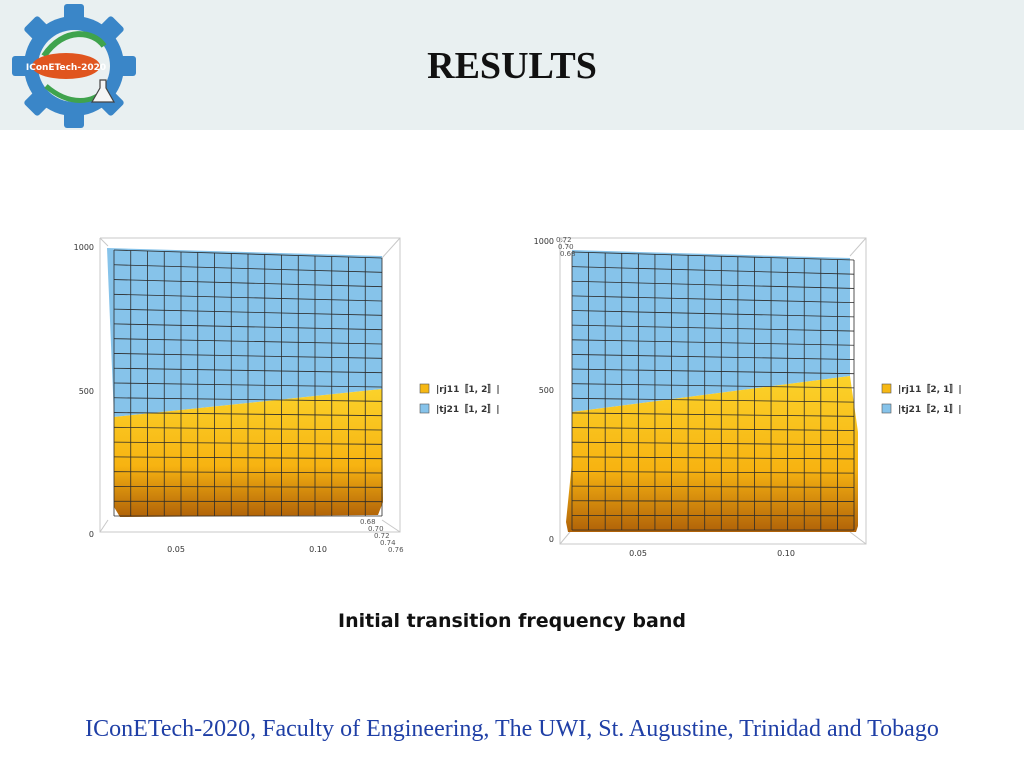 This screenshot has width=1024, height=768. I want to click on flask-icon, so click(103, 91).